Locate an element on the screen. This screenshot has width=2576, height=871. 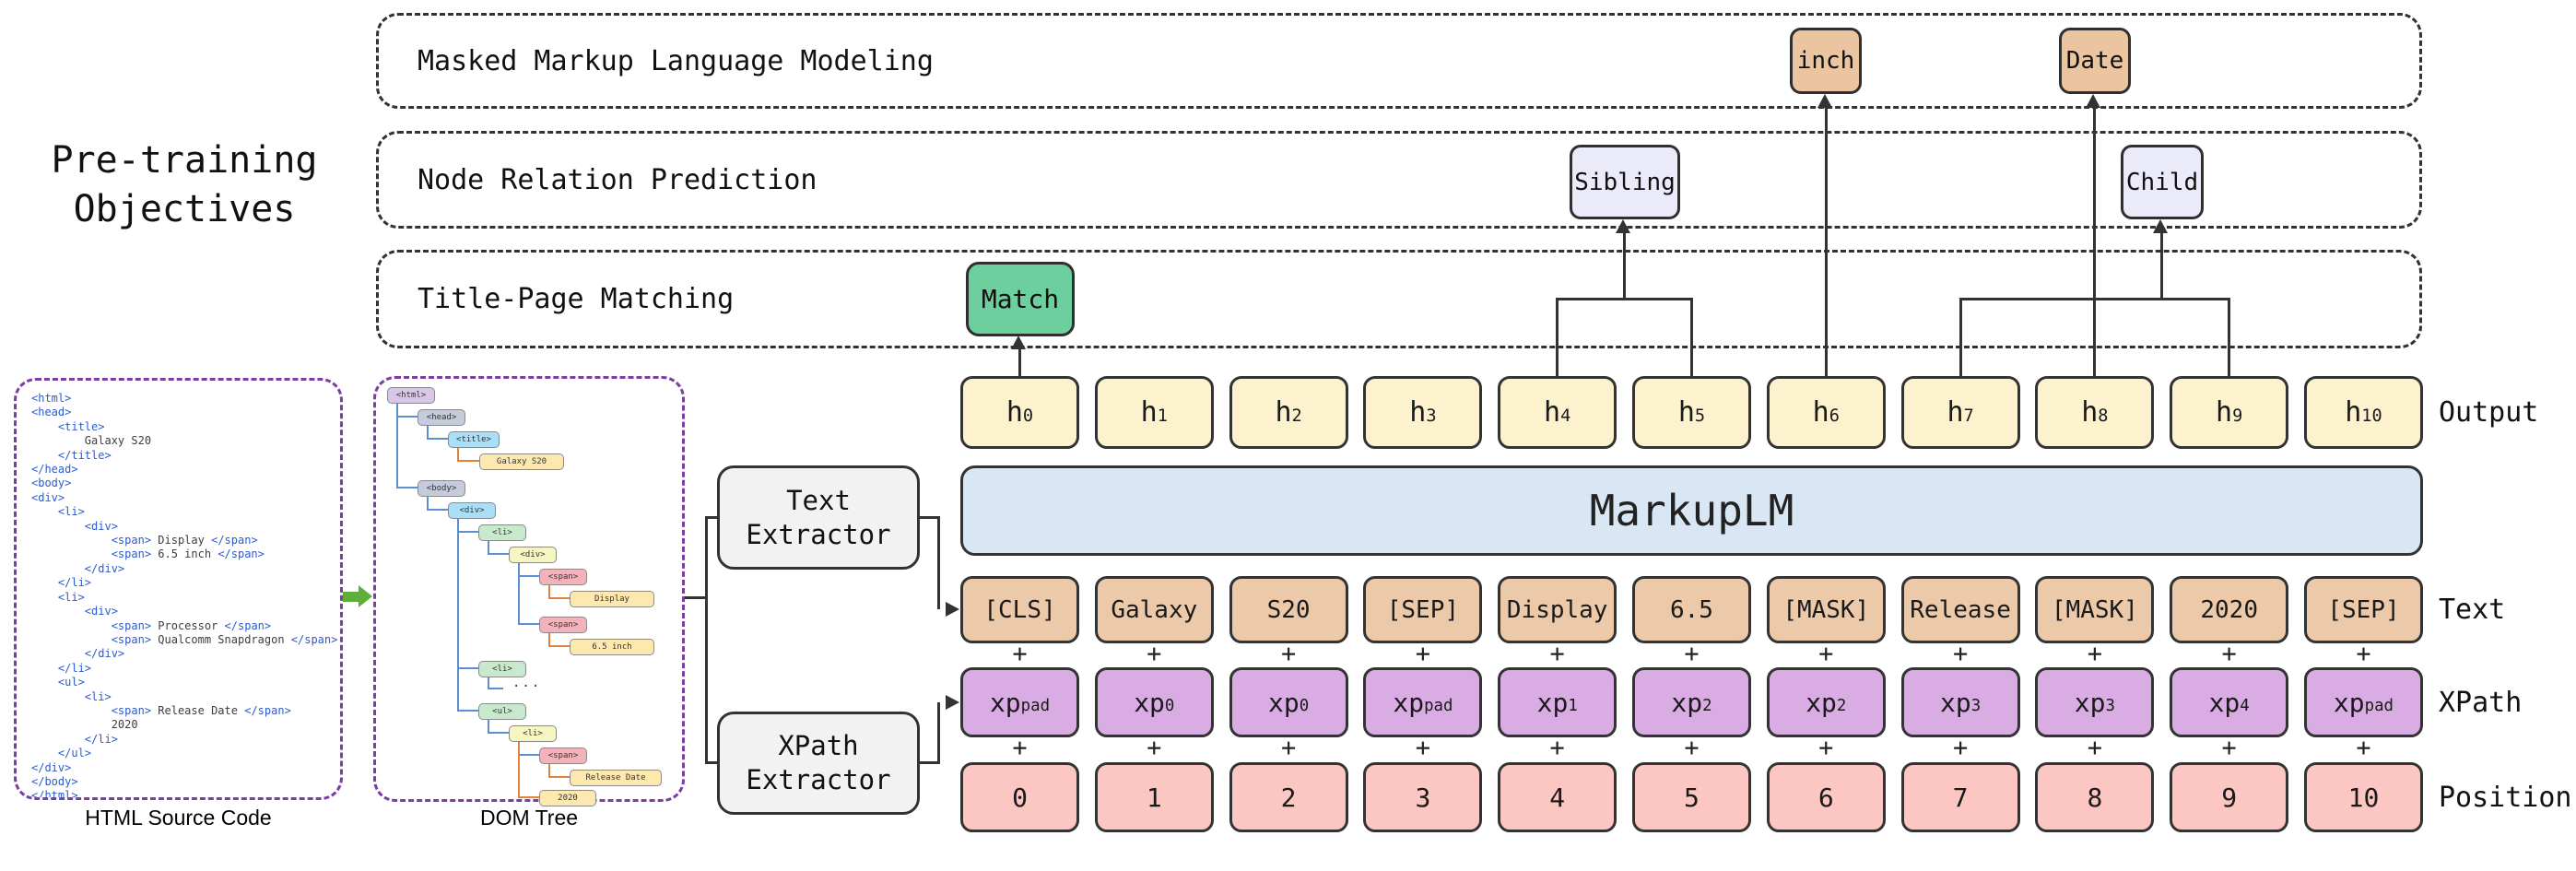
text-extractor-label-line2: Extractor is located at coordinates (818, 534).